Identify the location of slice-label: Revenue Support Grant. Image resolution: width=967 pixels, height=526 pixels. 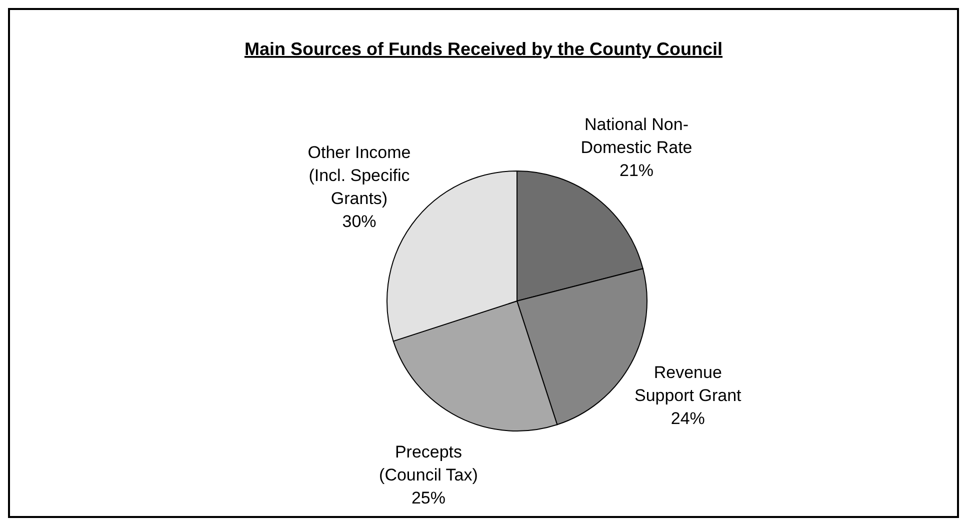
(688, 383).